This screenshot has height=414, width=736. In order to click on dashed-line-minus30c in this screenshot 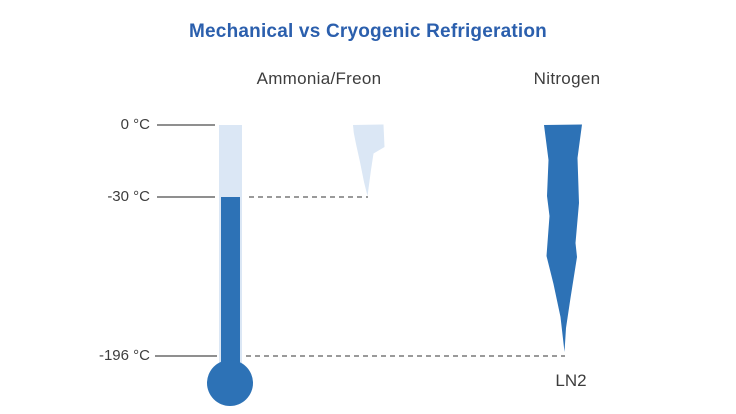, I will do `click(308, 197)`.